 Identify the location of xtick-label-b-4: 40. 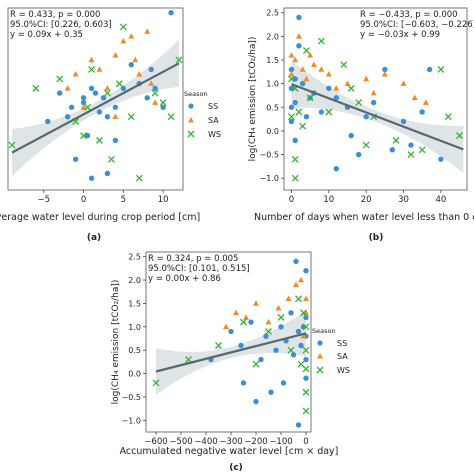
(440, 200).